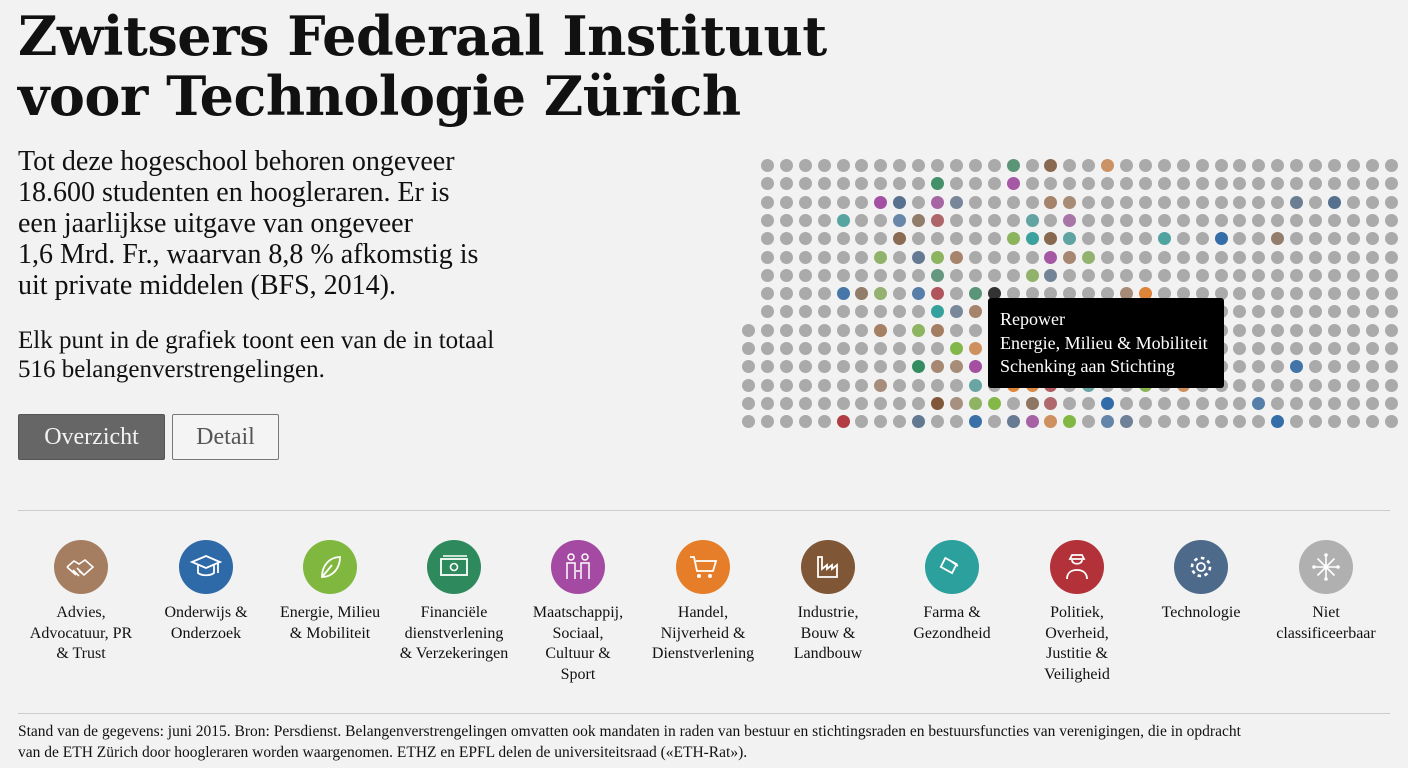 This screenshot has height=768, width=1408. I want to click on legend-item: Onderwijs & Onderzoek, so click(206, 592).